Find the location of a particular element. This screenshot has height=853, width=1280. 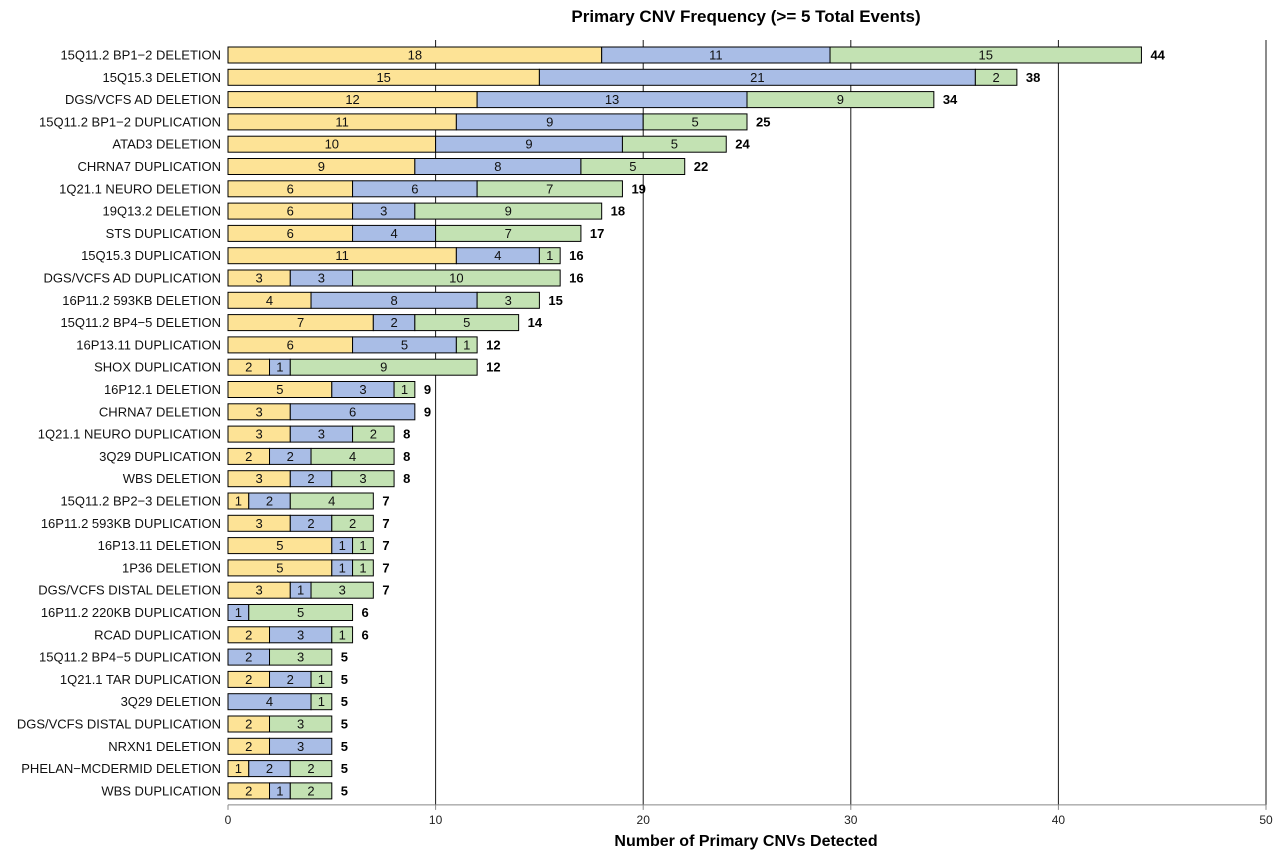

category-label: CHRNA7 DELETION is located at coordinates (160, 411).